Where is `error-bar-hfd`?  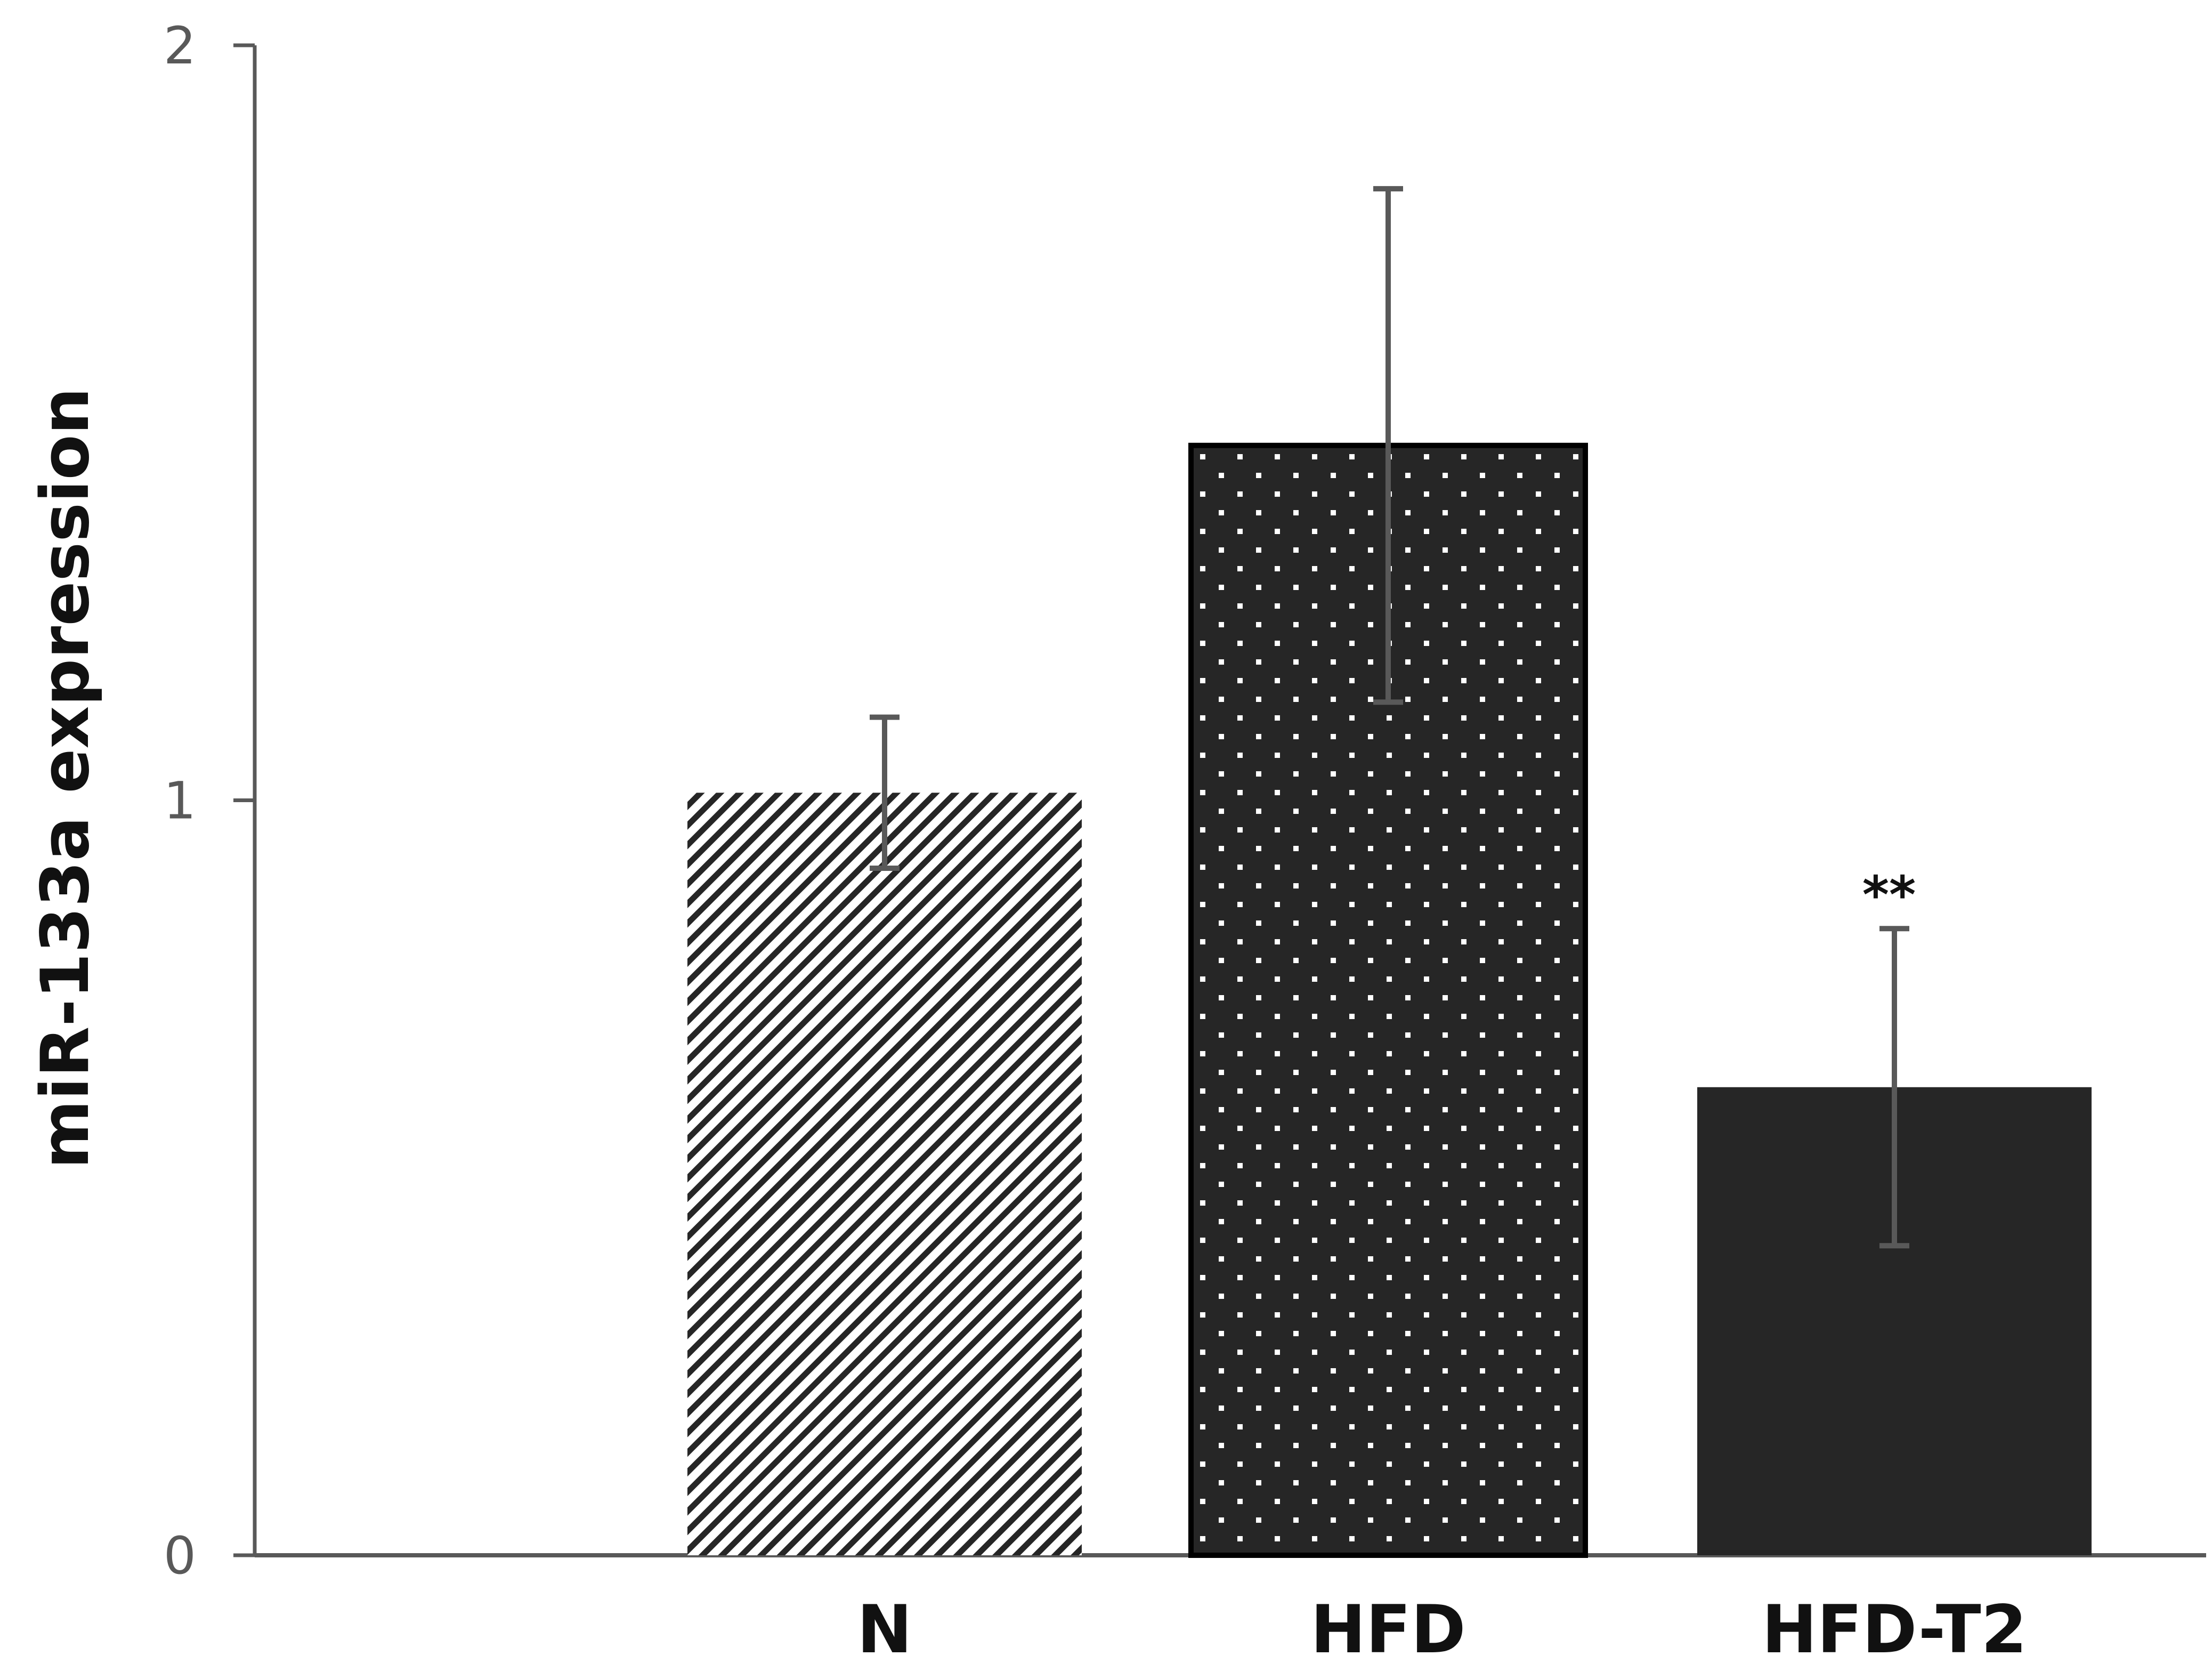
error-bar-hfd is located at coordinates (1388, 445).